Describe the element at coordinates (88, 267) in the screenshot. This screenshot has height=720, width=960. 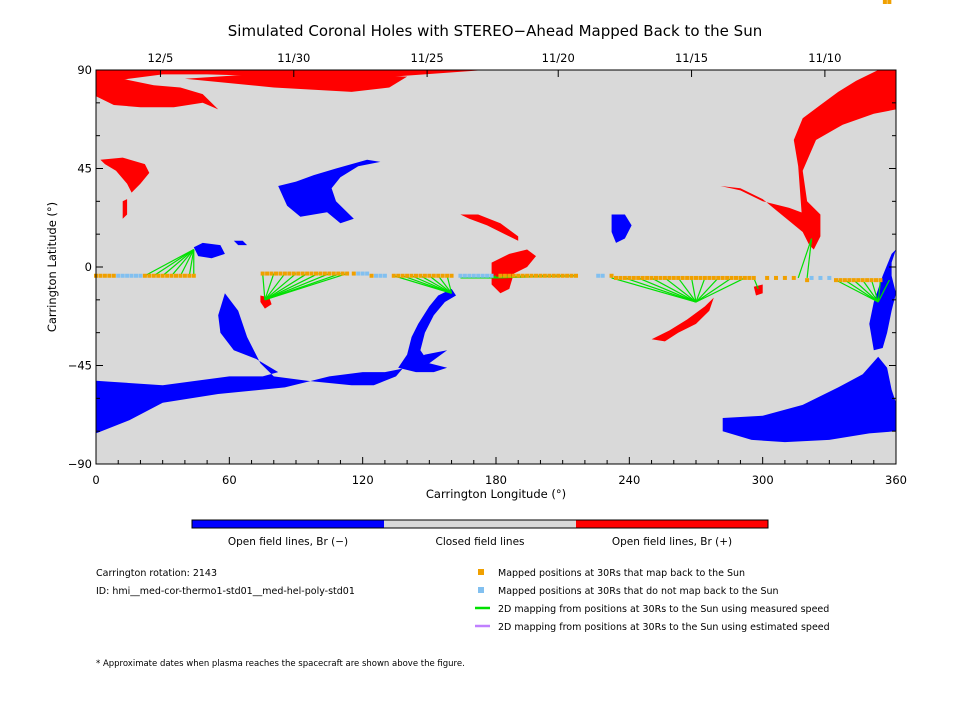
I see `y-tick-label: 0` at that location.